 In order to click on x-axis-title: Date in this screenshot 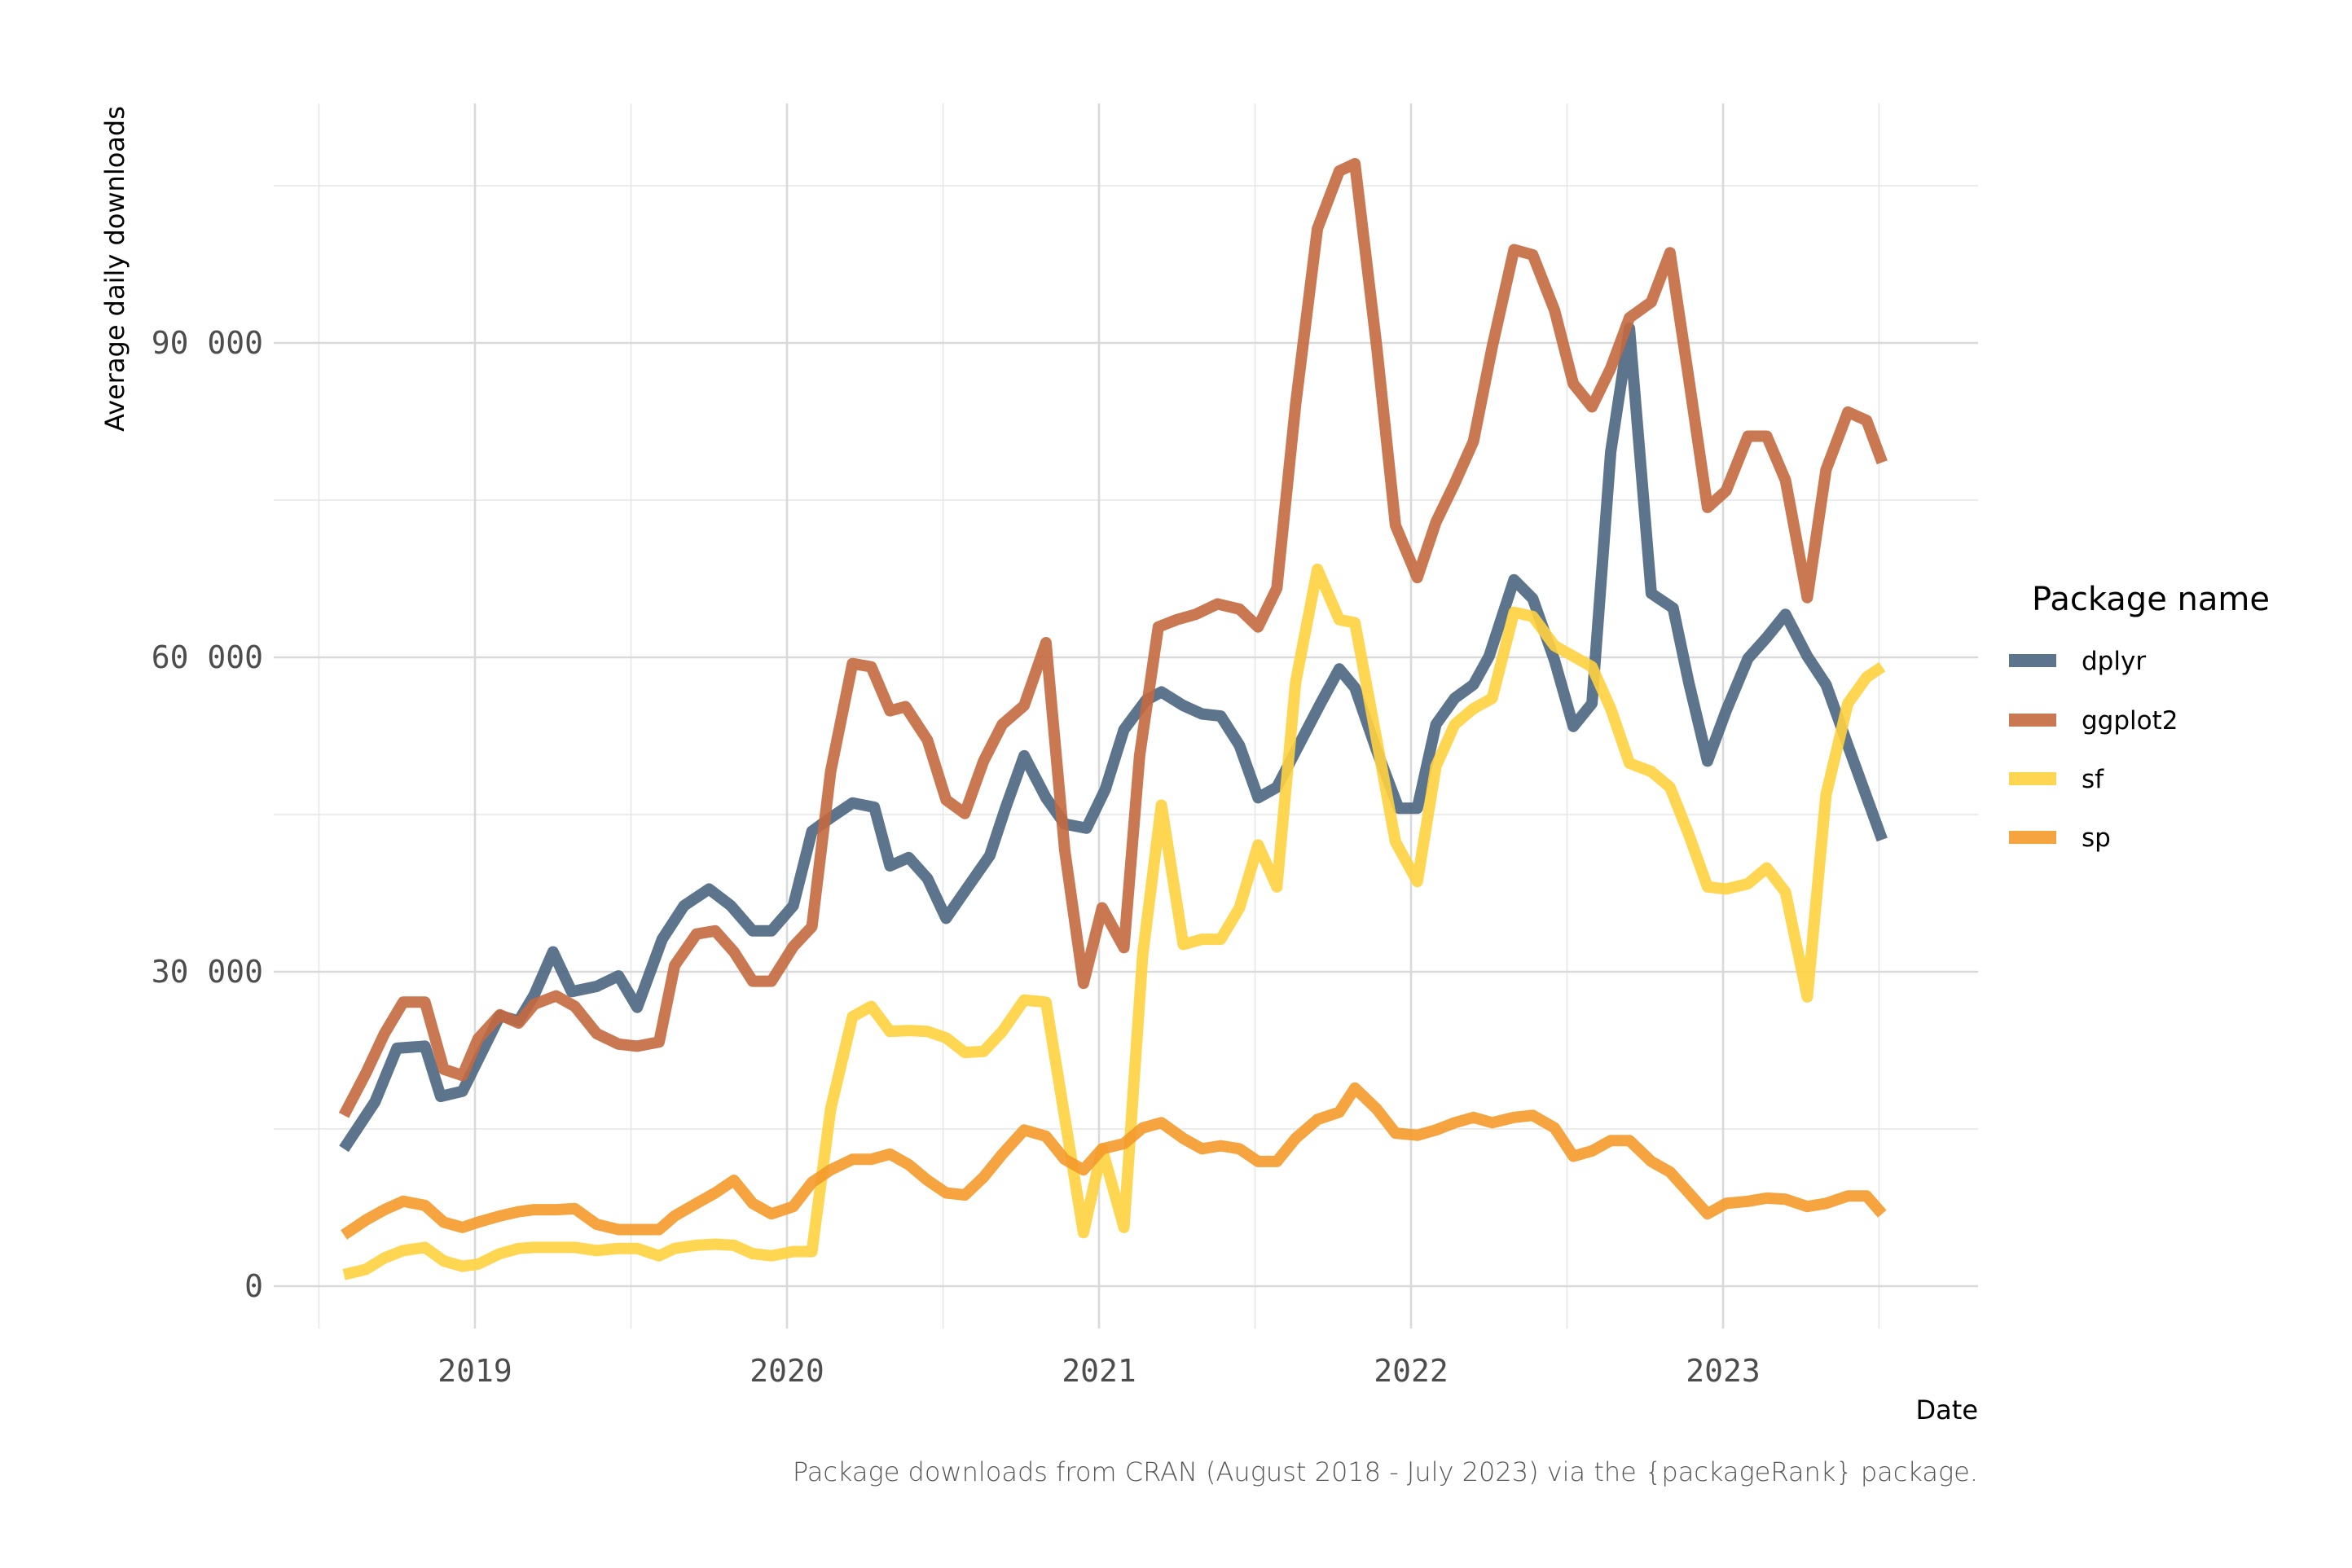, I will do `click(1947, 1410)`.